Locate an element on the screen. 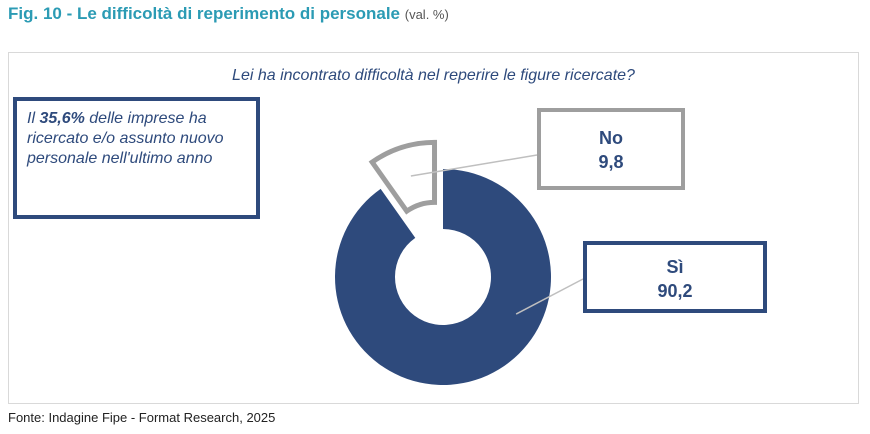 The width and height of the screenshot is (870, 434). leader-line-no is located at coordinates (474, 165).